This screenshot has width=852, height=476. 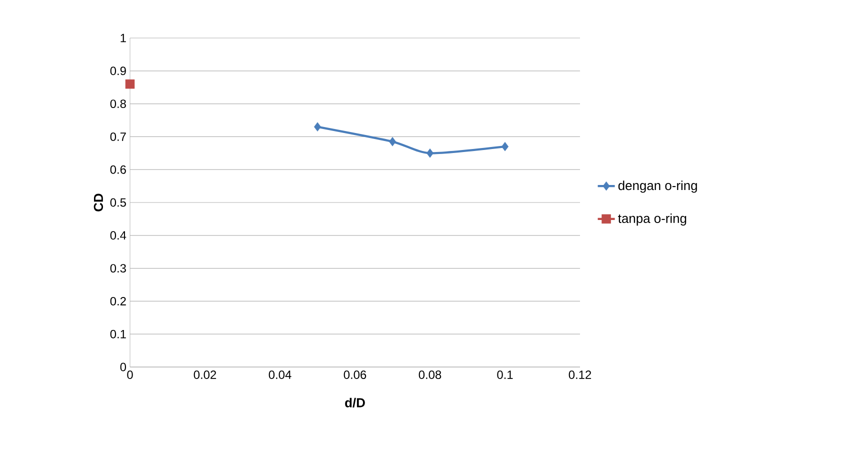 What do you see at coordinates (118, 301) in the screenshot?
I see `y-tick-label: 0.2` at bounding box center [118, 301].